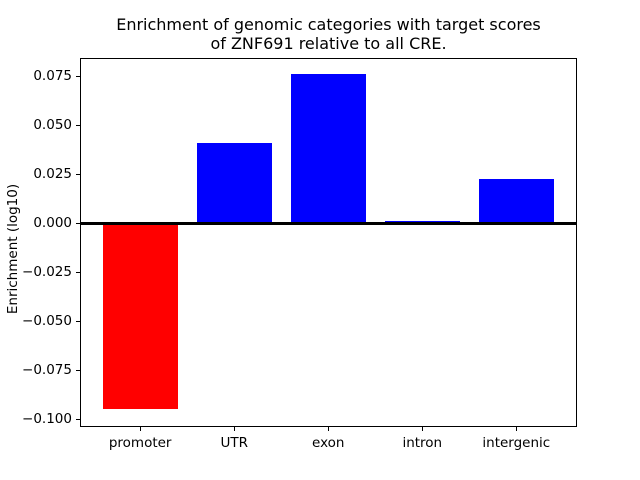 The height and width of the screenshot is (480, 640). What do you see at coordinates (13, 249) in the screenshot?
I see `y-axis-label: Enrichment (log10)` at bounding box center [13, 249].